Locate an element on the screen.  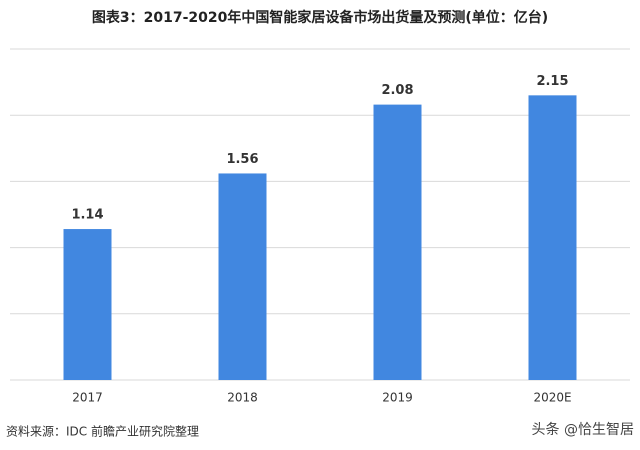
x-tick-label: 2018 is located at coordinates (242, 398).